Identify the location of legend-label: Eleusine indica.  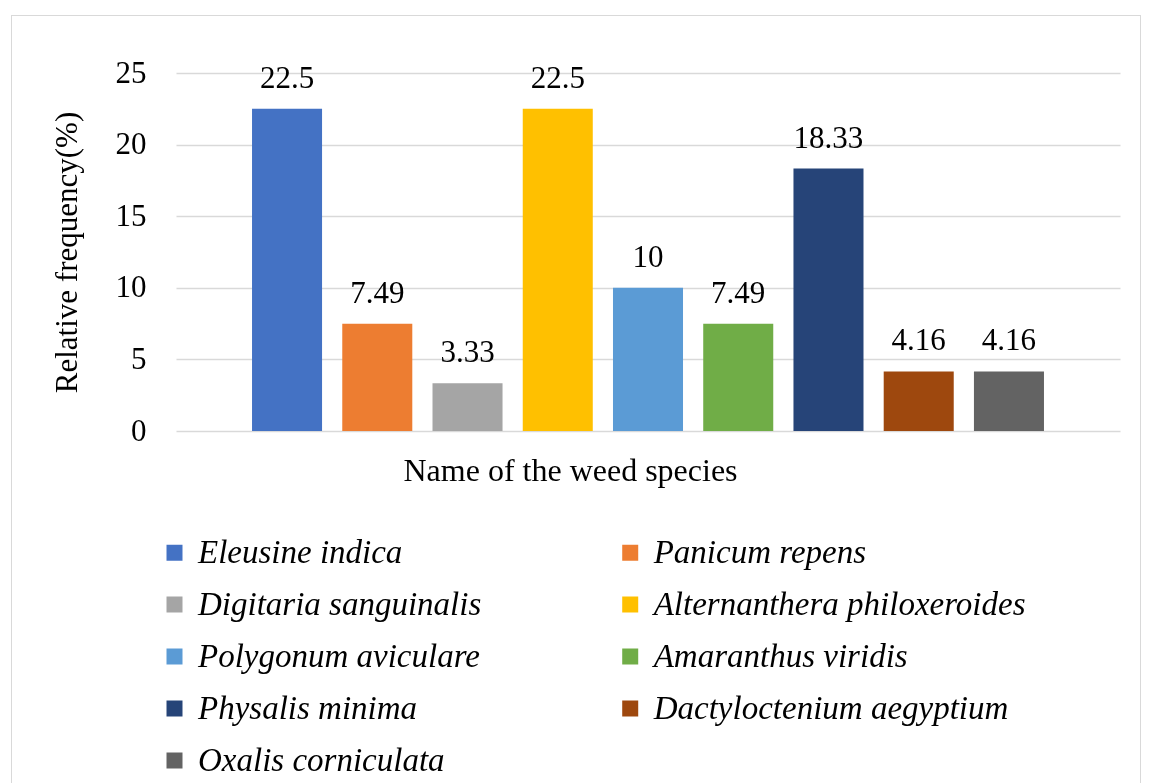
(300, 551).